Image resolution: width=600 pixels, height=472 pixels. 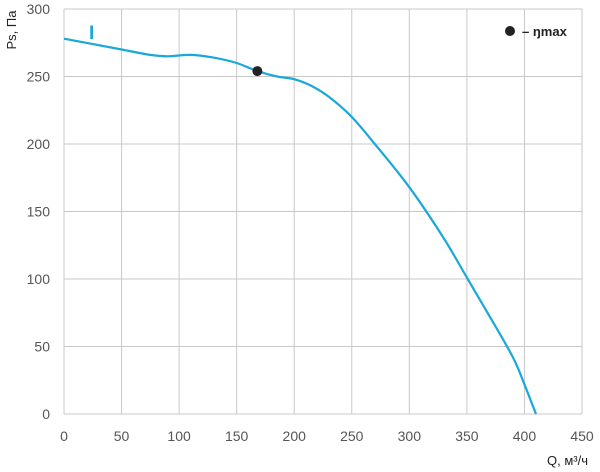 What do you see at coordinates (582, 436) in the screenshot?
I see `x-tick-label: 450` at bounding box center [582, 436].